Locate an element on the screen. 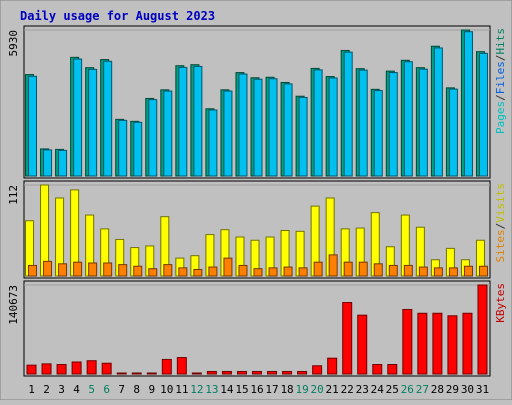  legend-entry: Visits is located at coordinates (500, 203).